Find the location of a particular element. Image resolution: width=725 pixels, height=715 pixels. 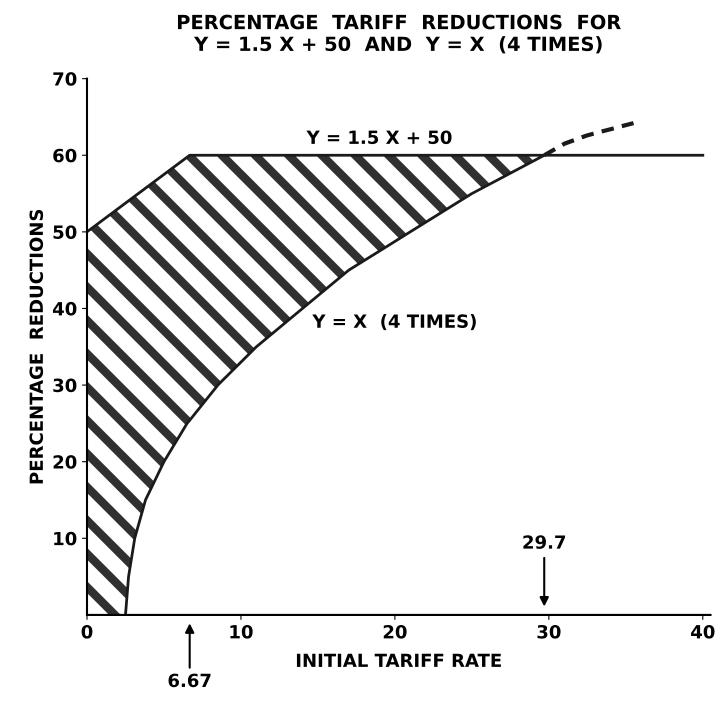

x-axis-title: INITIAL TARIFF RATE is located at coordinates (398, 660).